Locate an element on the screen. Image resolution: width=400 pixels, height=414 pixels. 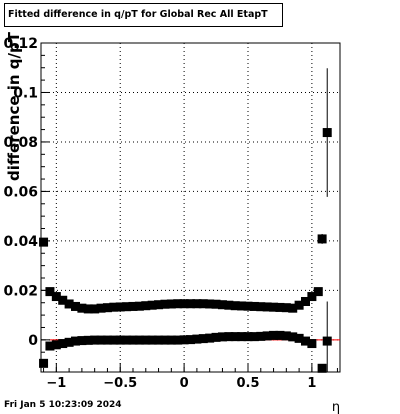
y-tick-label: 0.08 is located at coordinates (20, 143).